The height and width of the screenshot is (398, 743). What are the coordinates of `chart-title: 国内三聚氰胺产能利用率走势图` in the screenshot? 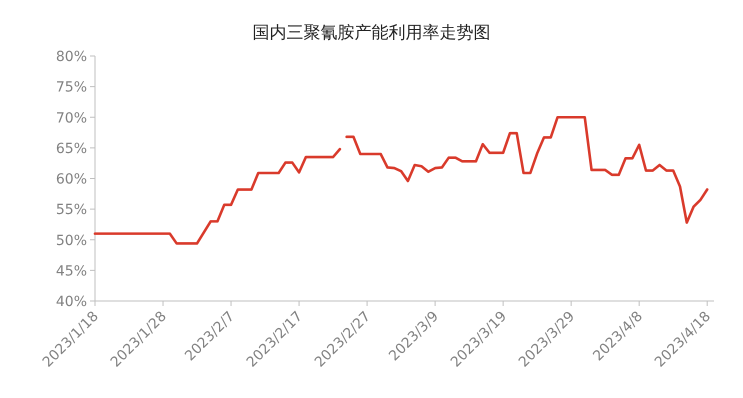 It's located at (371, 33).